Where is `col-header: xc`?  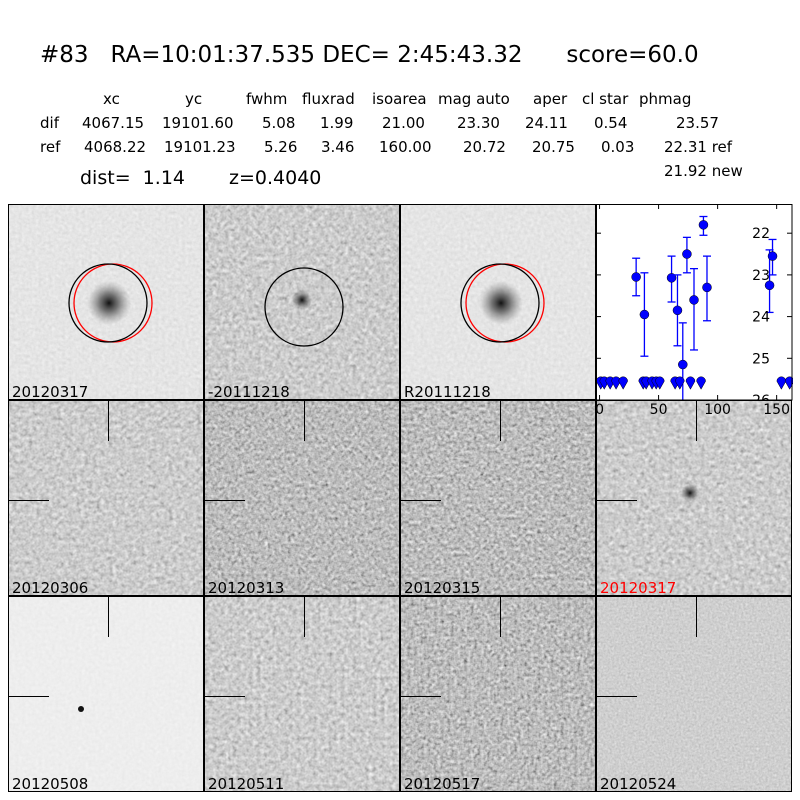
col-header: xc is located at coordinates (111, 99).